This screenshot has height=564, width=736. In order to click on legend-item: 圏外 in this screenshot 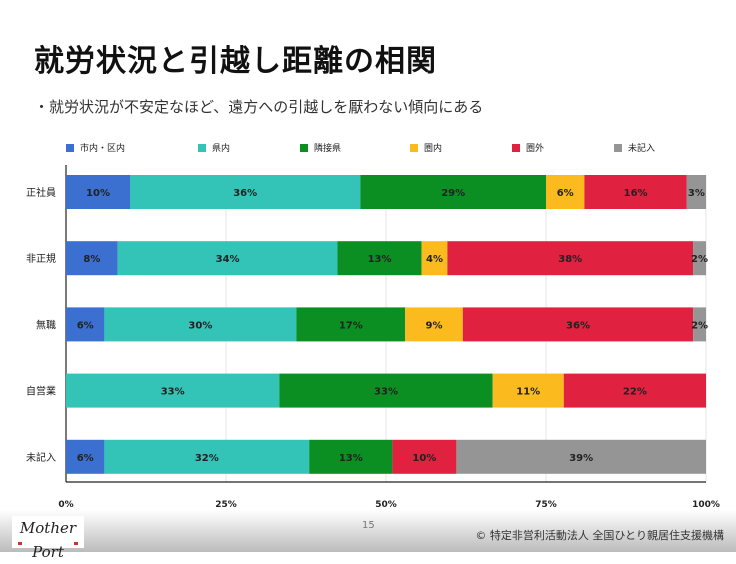, I will do `click(528, 147)`.